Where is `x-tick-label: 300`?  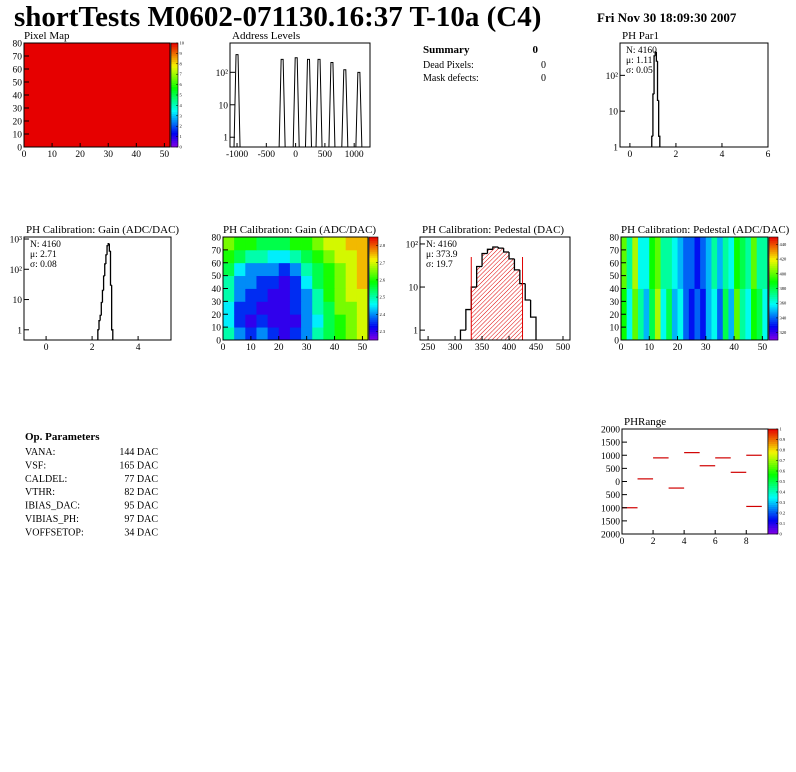 x-tick-label: 300 is located at coordinates (455, 348).